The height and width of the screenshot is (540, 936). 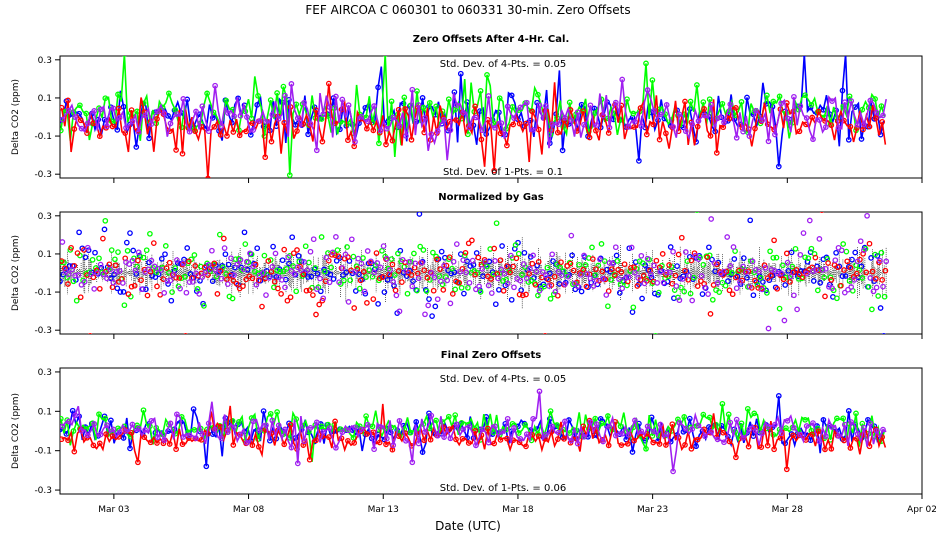 What do you see at coordinates (43, 175) in the screenshot?
I see `y-tick-label: -0.3` at bounding box center [43, 175].